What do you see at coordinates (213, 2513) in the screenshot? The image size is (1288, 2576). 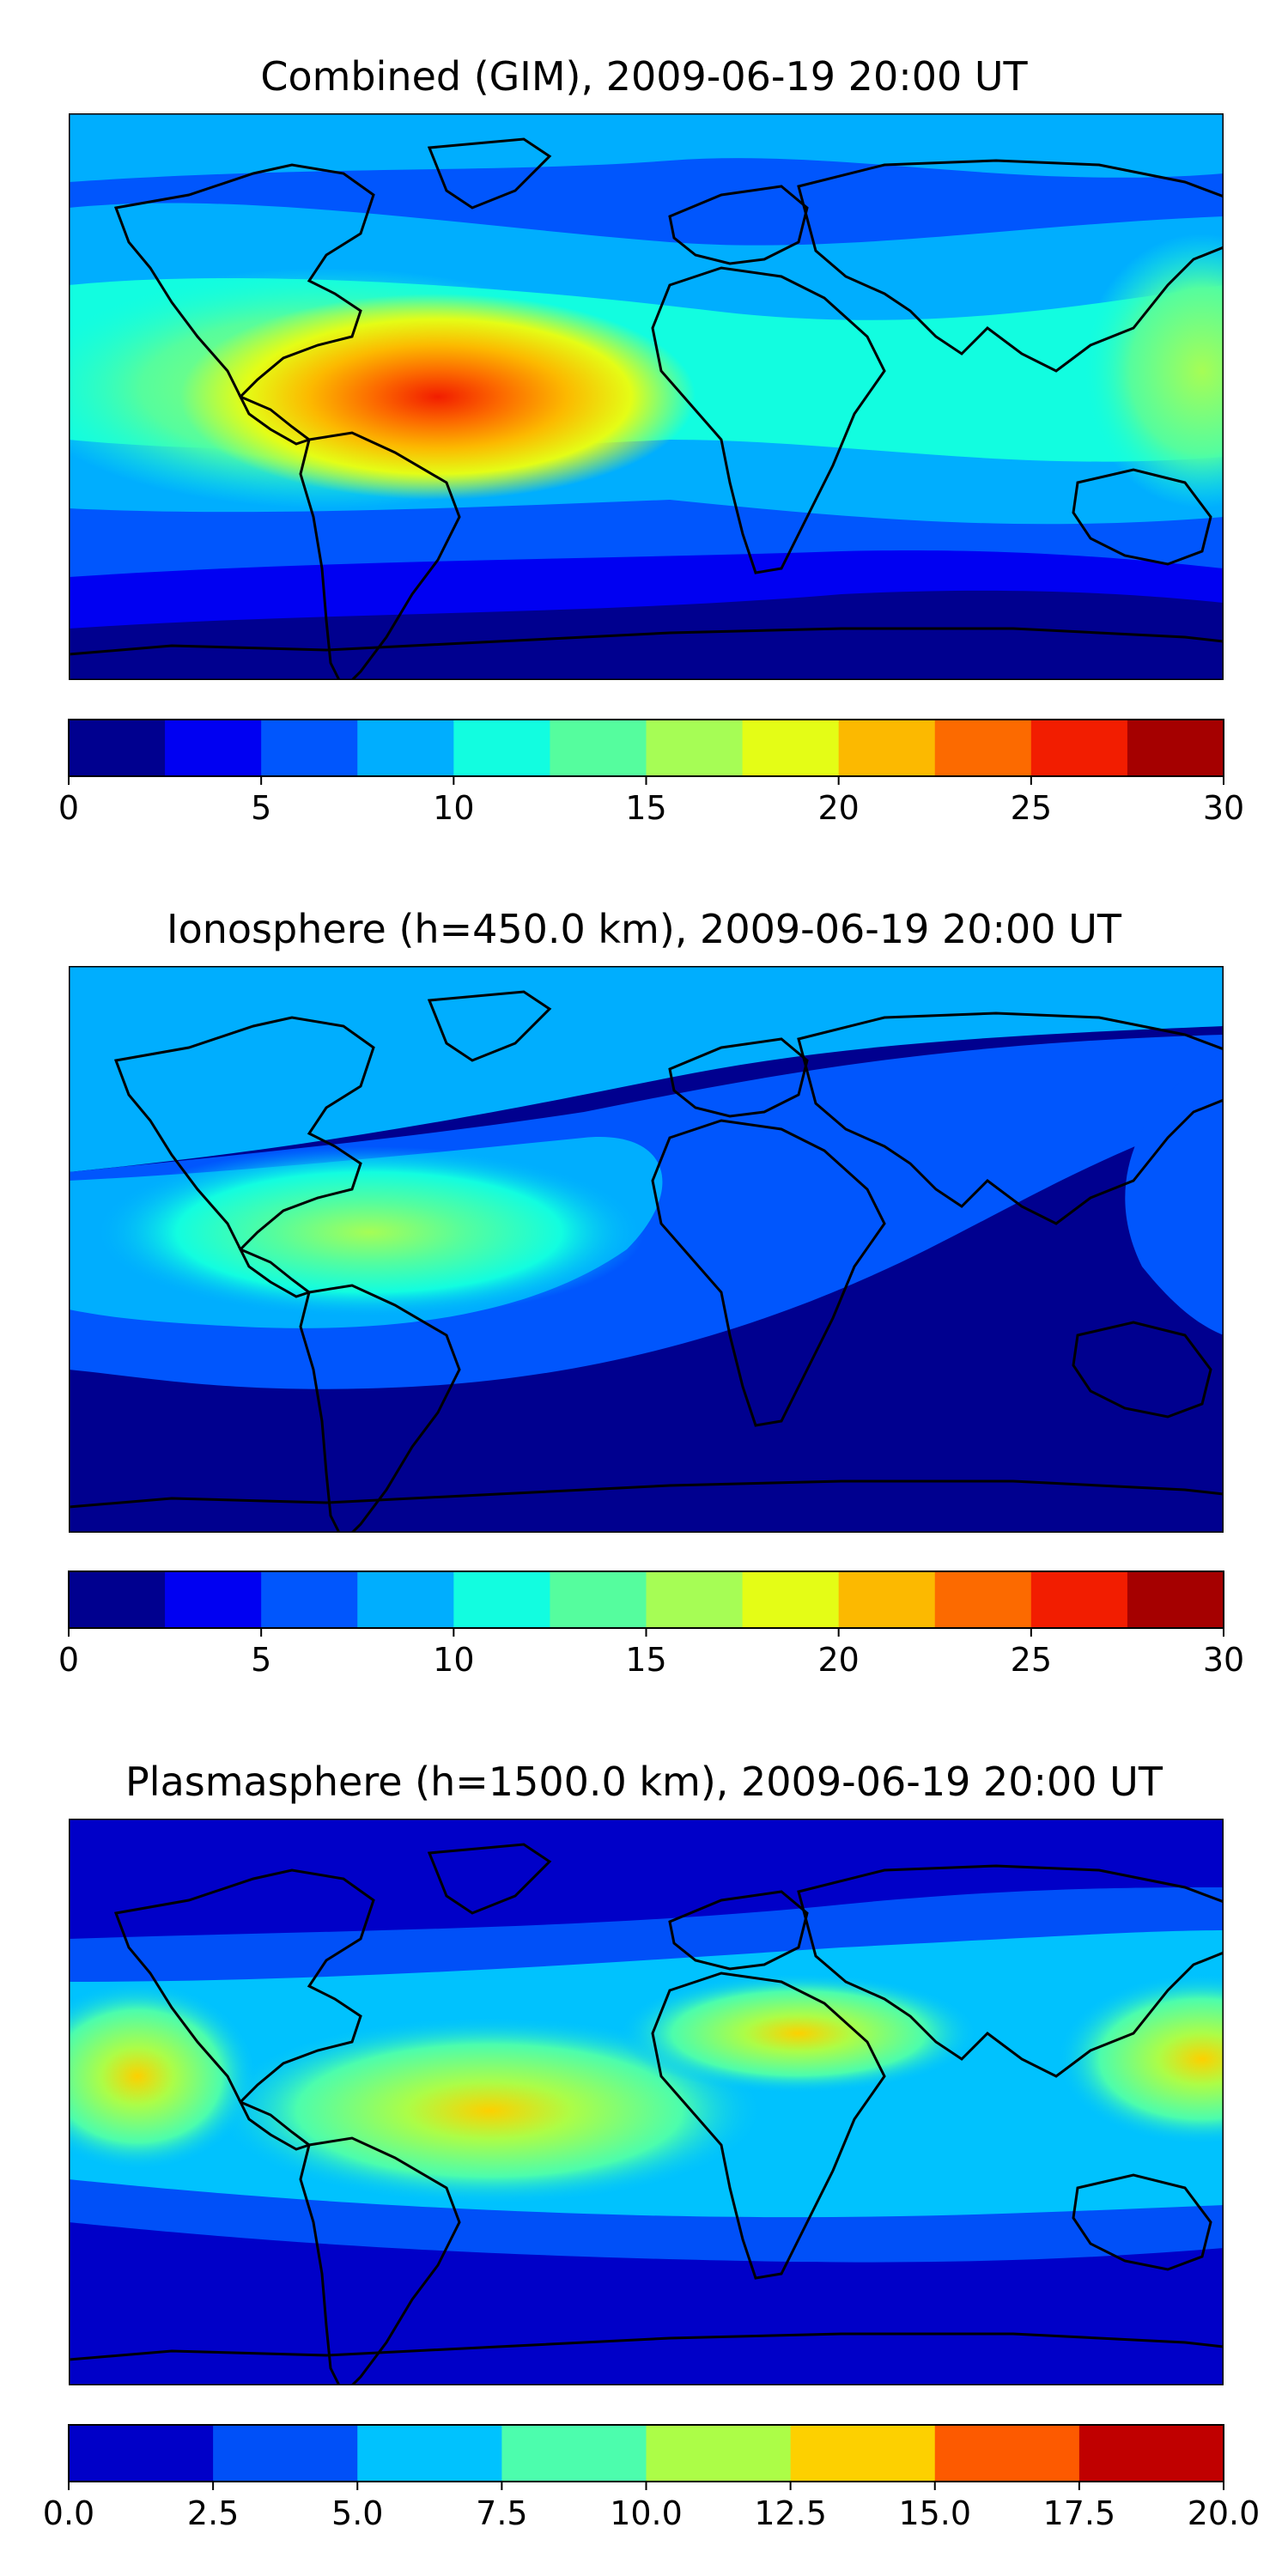 I see `colorbar-tick-label: 2.5` at bounding box center [213, 2513].